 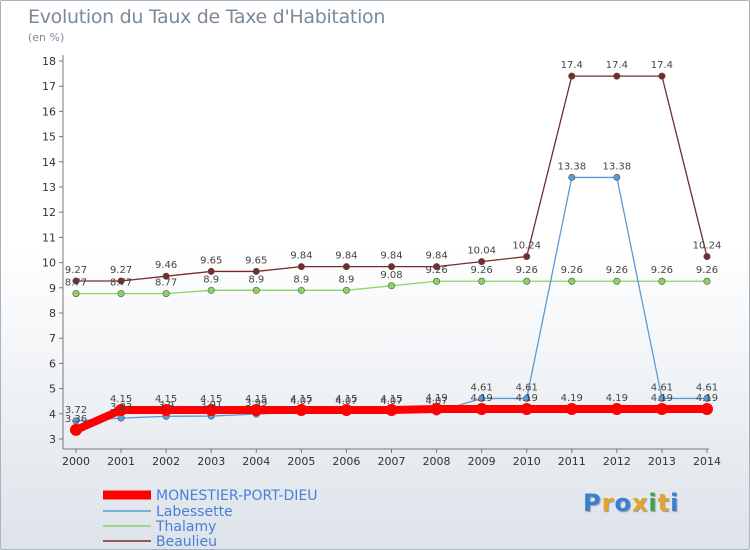 I want to click on data-label: 9.08, so click(x=391, y=275).